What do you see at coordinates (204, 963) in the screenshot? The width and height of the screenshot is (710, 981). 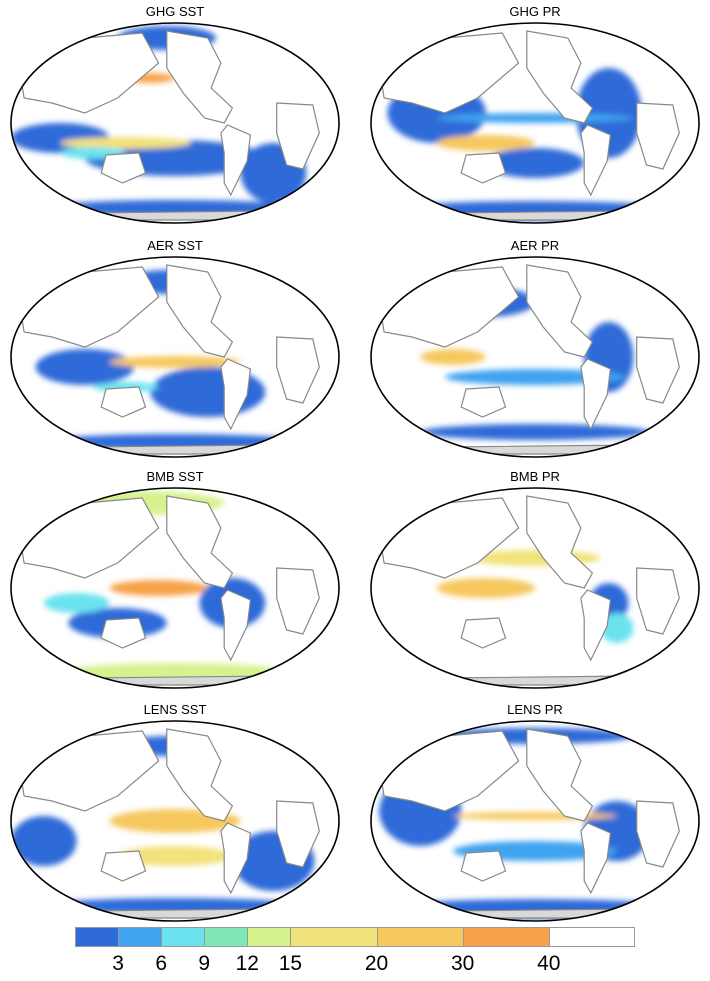 I see `colorbar-label: 9` at bounding box center [204, 963].